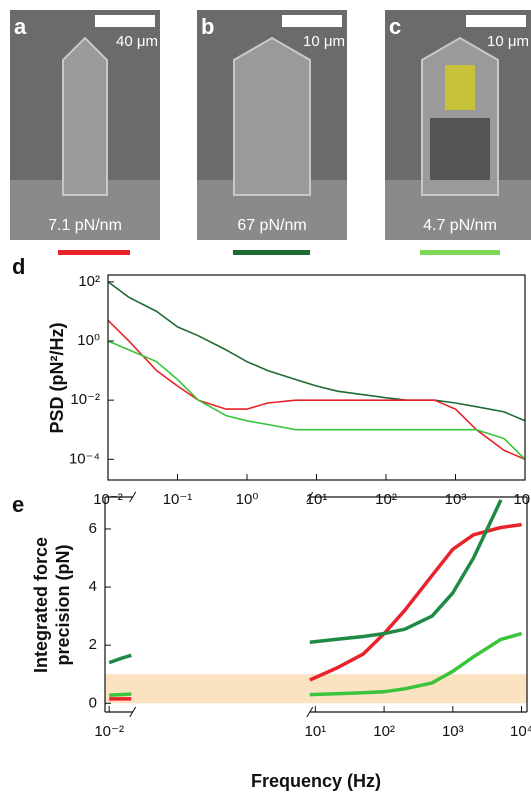 This screenshot has width=531, height=803. Describe the element at coordinates (93, 644) in the screenshot. I see `y-tick-label: 2` at that location.